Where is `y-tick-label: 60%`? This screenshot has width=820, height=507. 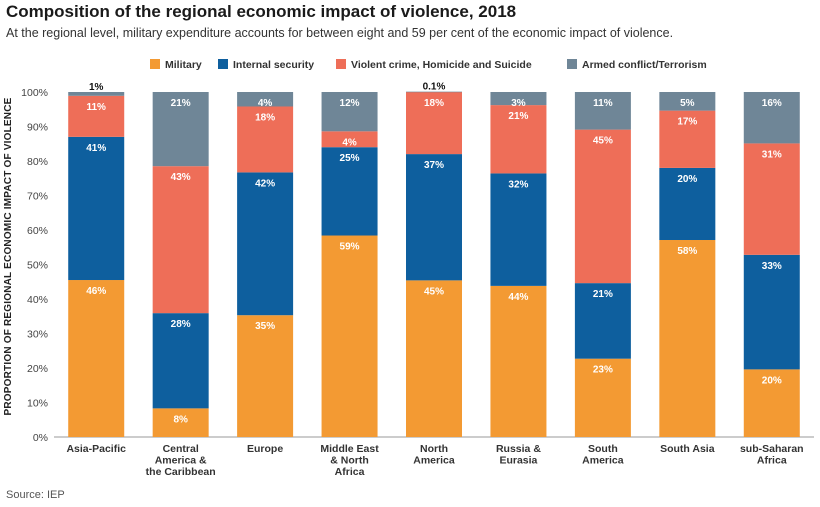 y-tick-label: 60% is located at coordinates (37, 231).